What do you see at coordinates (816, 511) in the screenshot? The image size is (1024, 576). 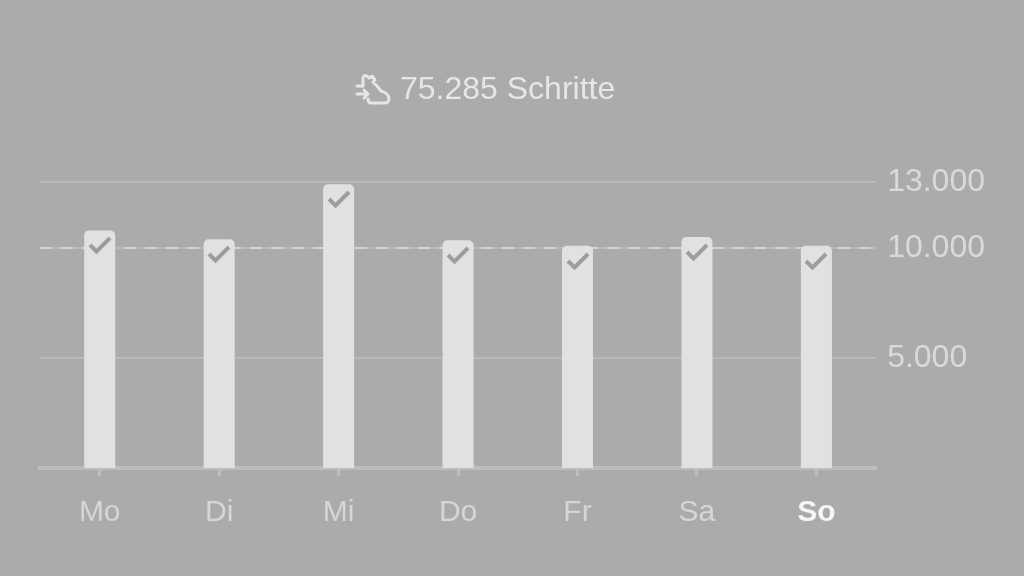 I see `x-tick-label: So` at bounding box center [816, 511].